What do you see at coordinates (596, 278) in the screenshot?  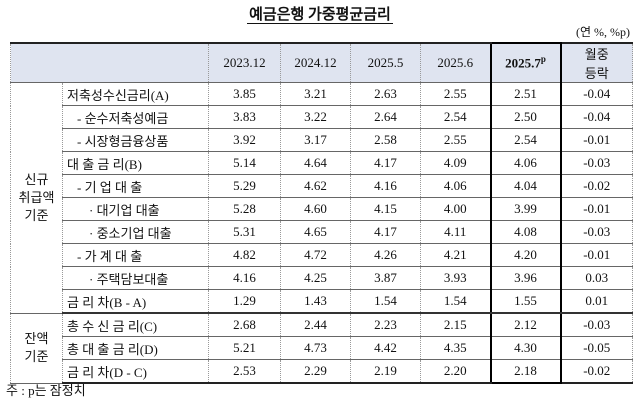 I see `value: 0.03` at bounding box center [596, 278].